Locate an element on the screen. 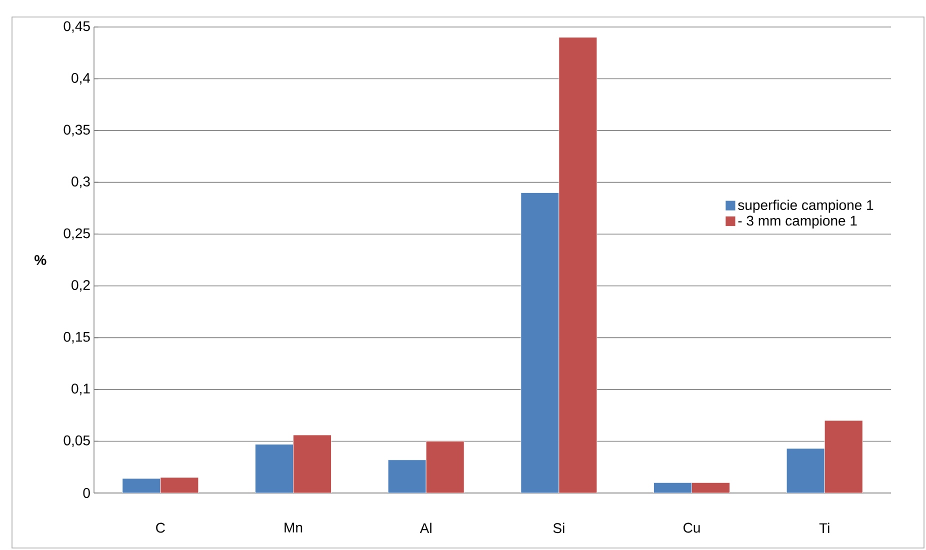 Image resolution: width=926 pixels, height=550 pixels. x-tick-label: Al is located at coordinates (426, 527).